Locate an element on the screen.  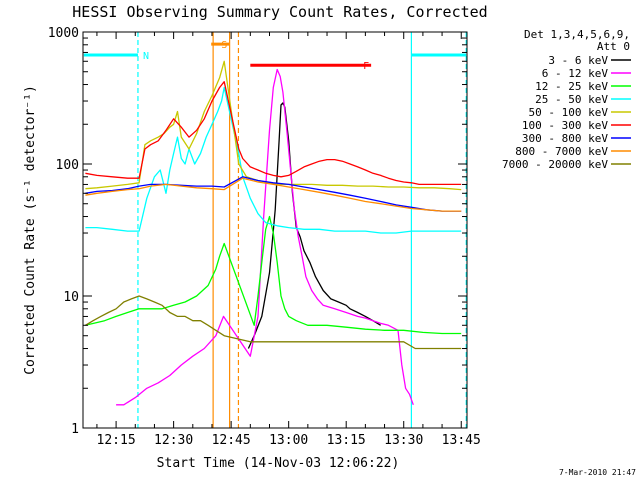
y-tick-label: 100 is located at coordinates (67, 165).